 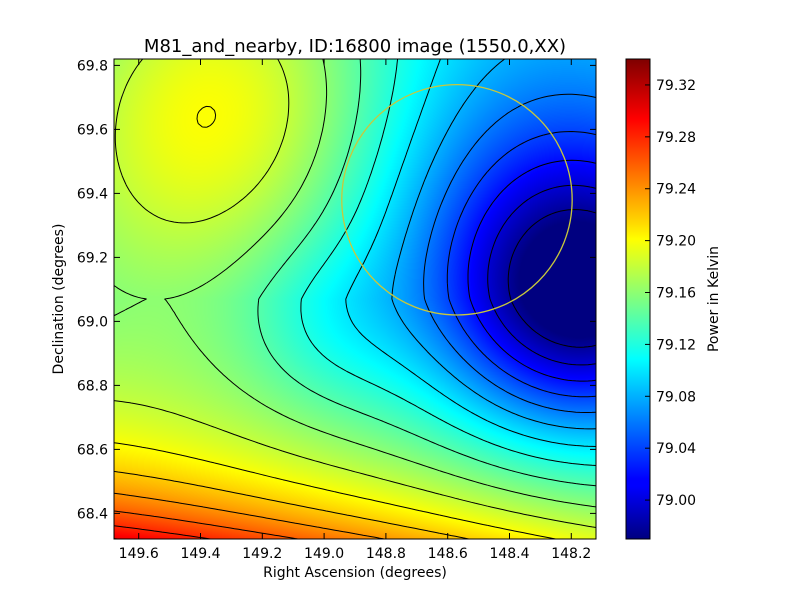 I want to click on colorbar-label: Power in Kelvin, so click(x=714, y=299).